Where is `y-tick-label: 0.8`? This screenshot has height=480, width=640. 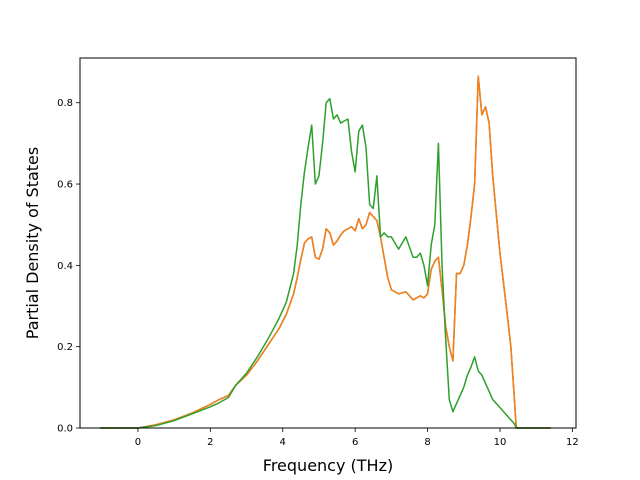
y-tick-label: 0.8 is located at coordinates (65, 103).